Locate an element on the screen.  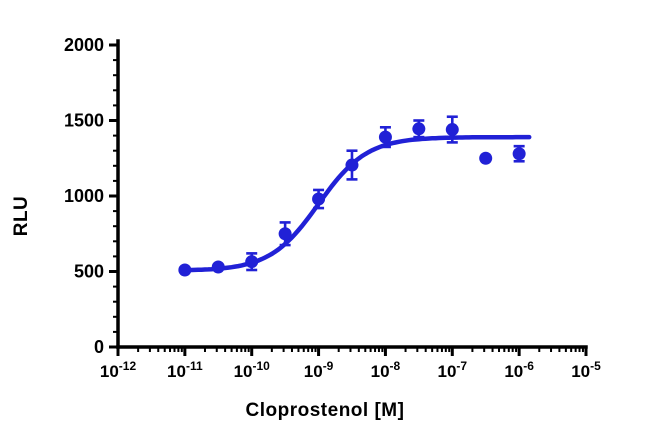
x-tick-label: 10⁻⁵ is located at coordinates (586, 370).